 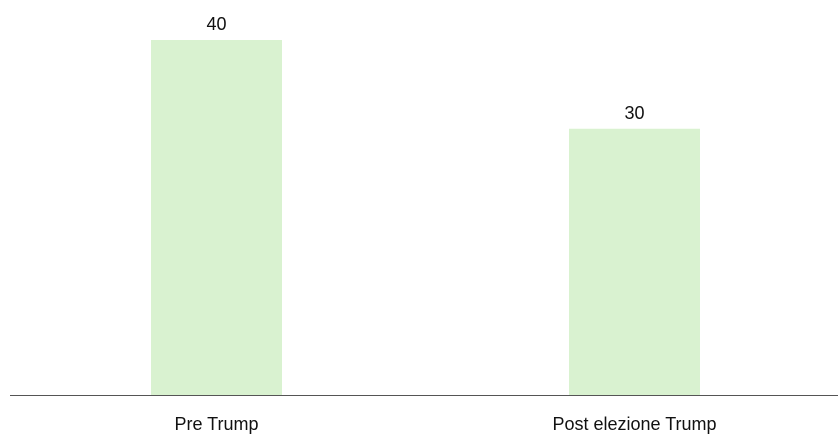 What do you see at coordinates (216, 424) in the screenshot?
I see `x-tick-label-0: Pre Trump` at bounding box center [216, 424].